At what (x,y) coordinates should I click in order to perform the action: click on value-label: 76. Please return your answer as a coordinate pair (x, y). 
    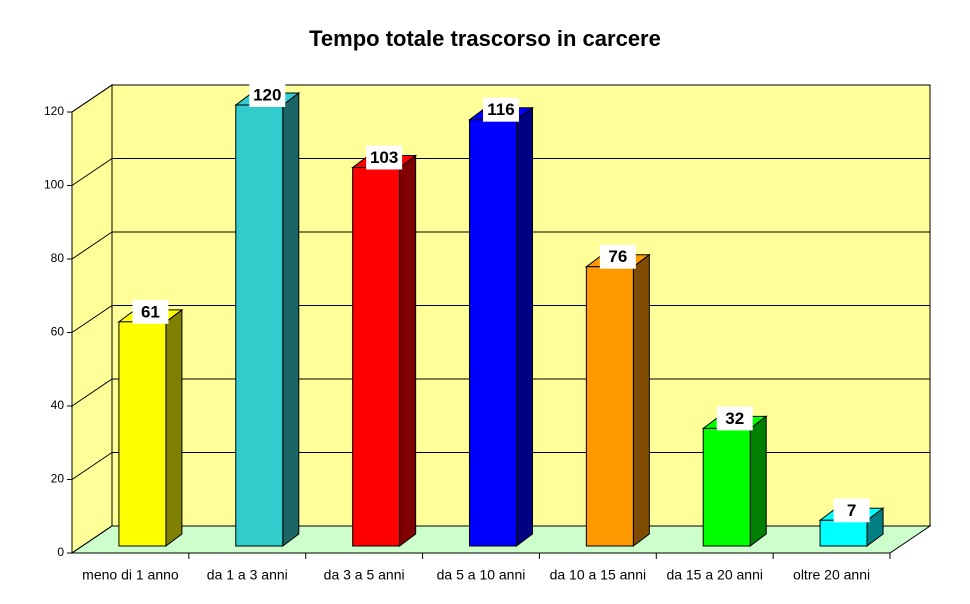
    Looking at the image, I should click on (617, 256).